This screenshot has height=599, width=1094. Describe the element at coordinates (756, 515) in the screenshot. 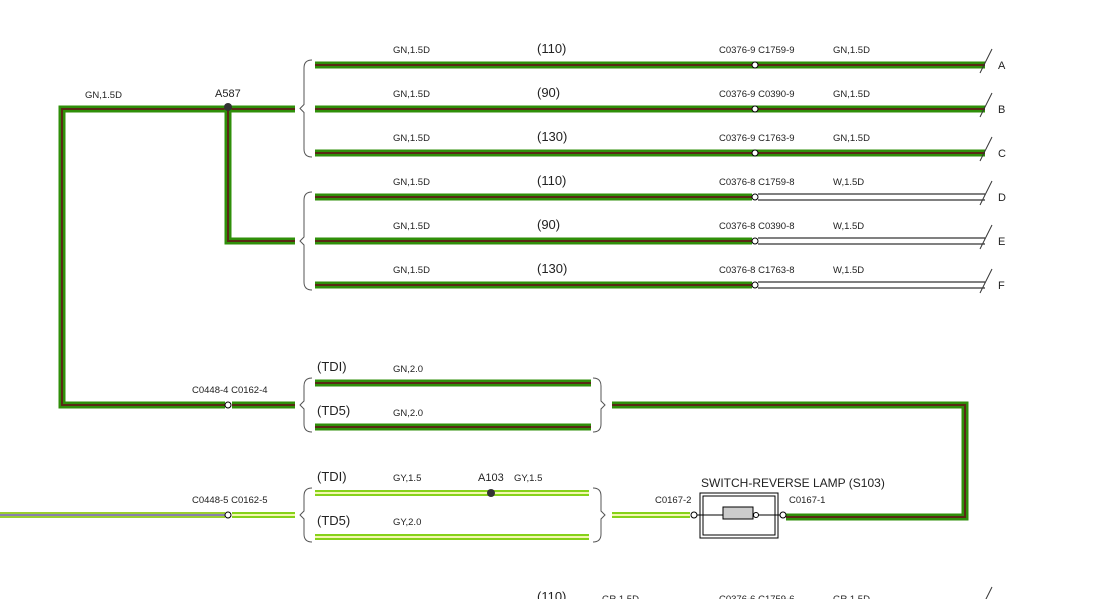

I see `switch-contact` at that location.